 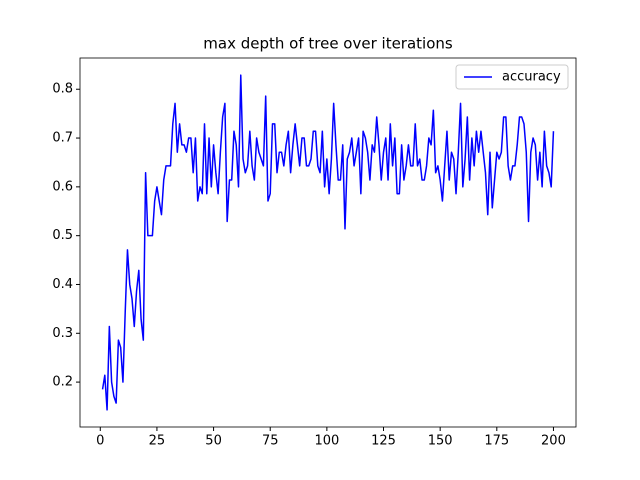 What do you see at coordinates (553, 441) in the screenshot?
I see `x-tick-label: 200` at bounding box center [553, 441].